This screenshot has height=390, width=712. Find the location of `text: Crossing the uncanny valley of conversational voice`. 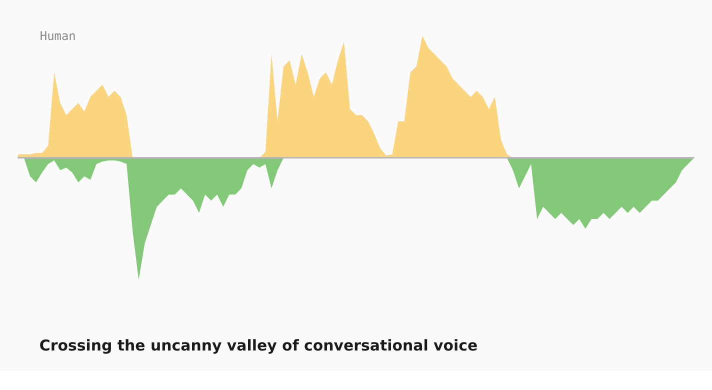

text: Crossing the uncanny valley of conversational voice is located at coordinates (258, 345).